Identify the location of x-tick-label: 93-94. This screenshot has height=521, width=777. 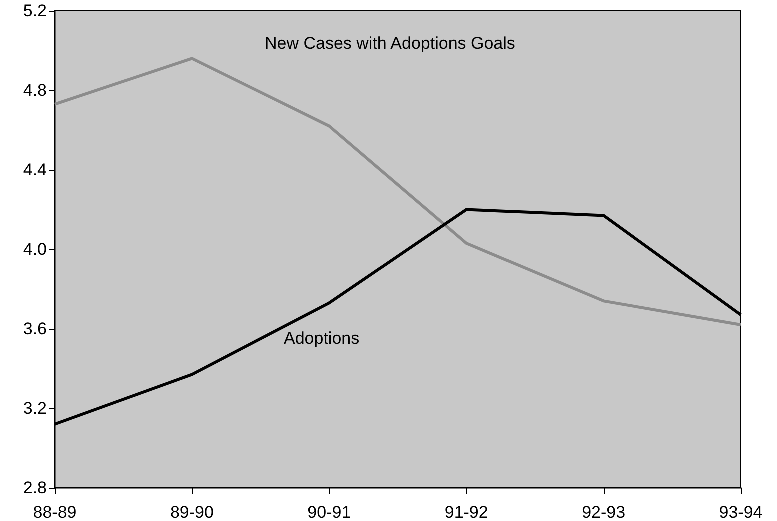
(741, 512).